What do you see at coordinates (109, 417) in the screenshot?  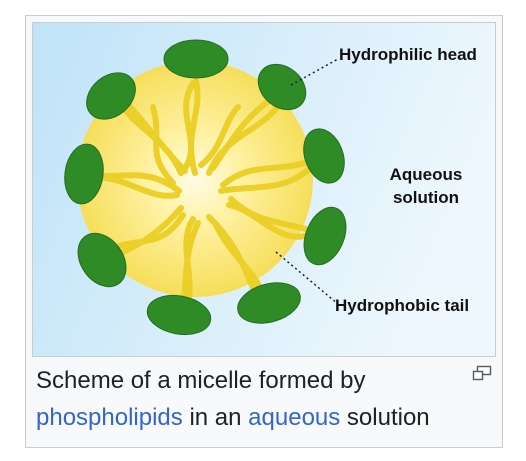 I see `link-phospholipids: phospholipids` at bounding box center [109, 417].